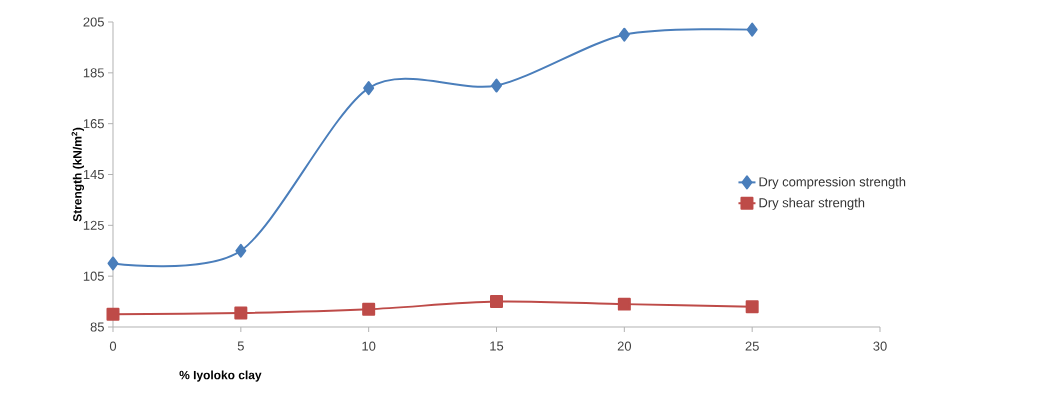 Image resolution: width=1050 pixels, height=411 pixels. I want to click on x-tick-label: 10, so click(369, 346).